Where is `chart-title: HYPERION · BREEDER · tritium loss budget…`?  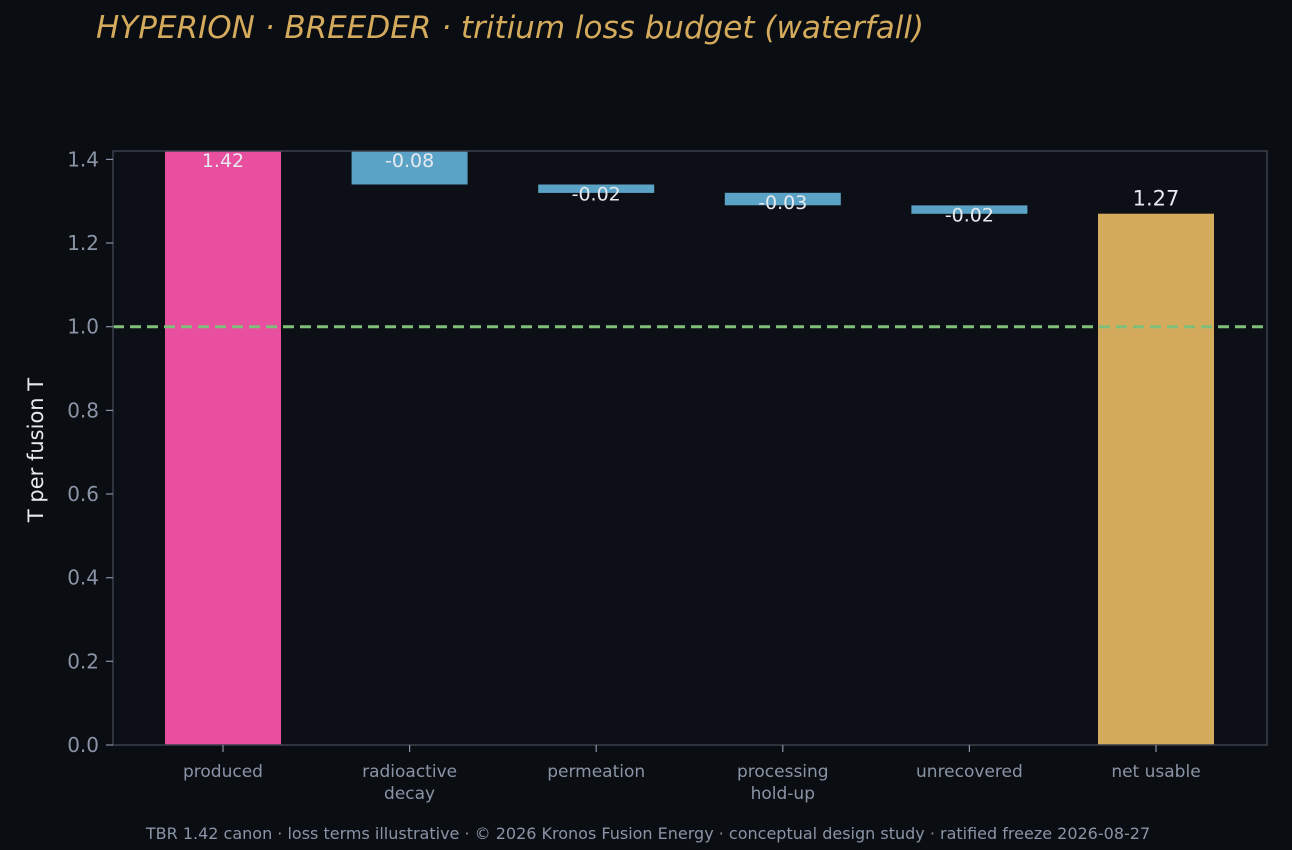 chart-title: HYPERION · BREEDER · tritium loss budget… is located at coordinates (510, 28).